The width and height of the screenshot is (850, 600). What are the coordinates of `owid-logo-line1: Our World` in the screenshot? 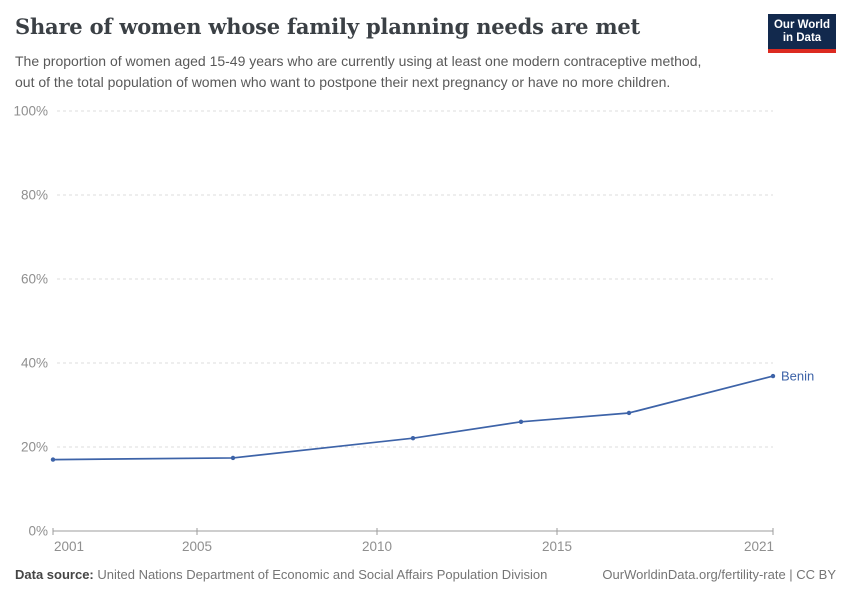 It's located at (801, 25).